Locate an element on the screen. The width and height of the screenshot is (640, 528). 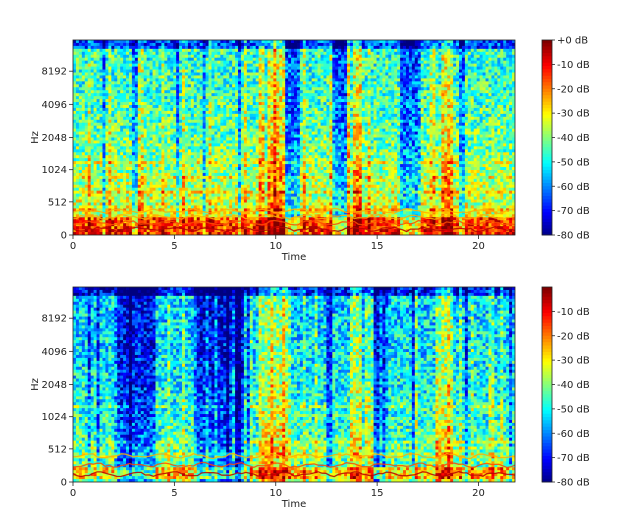
spec1-colorbar-tick-label: -10 dB is located at coordinates (573, 65).